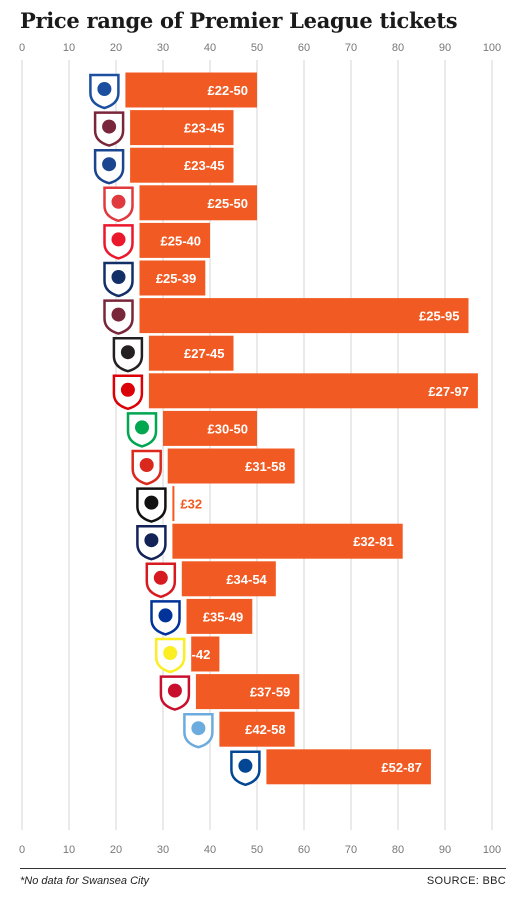  I want to click on everton-crest-icon, so click(165, 618).